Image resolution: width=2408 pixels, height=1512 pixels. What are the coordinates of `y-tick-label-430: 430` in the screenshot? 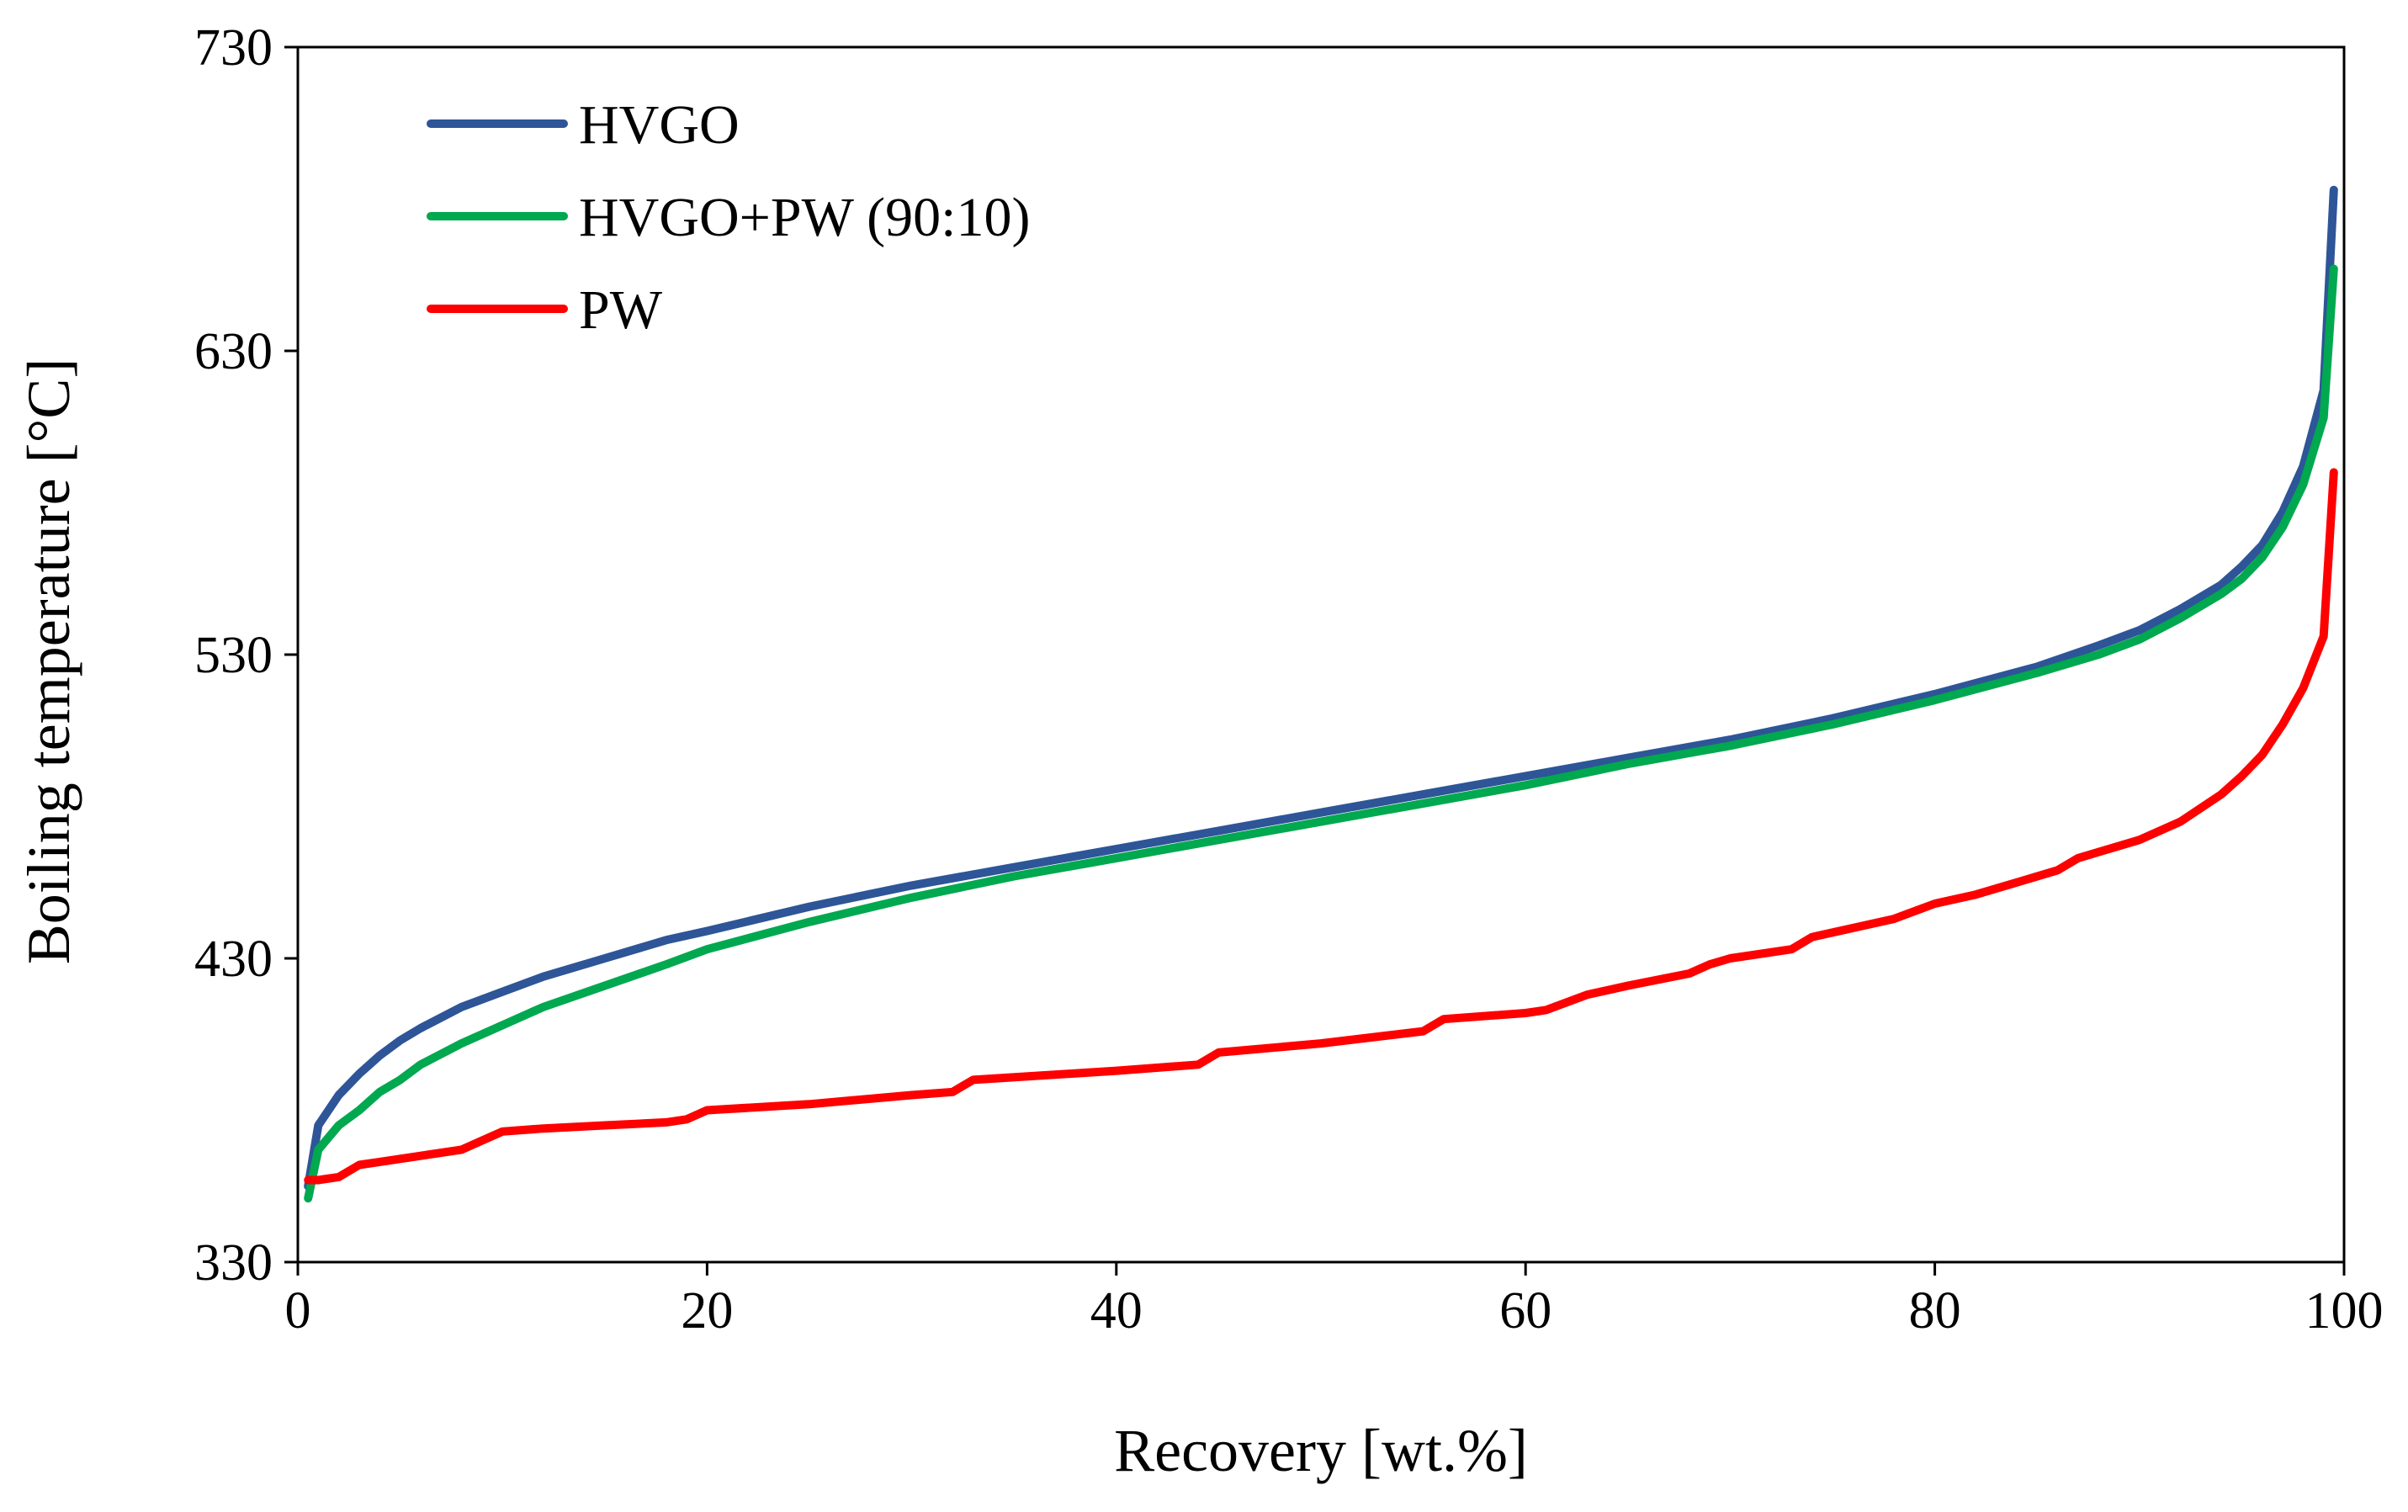 It's located at (234, 959).